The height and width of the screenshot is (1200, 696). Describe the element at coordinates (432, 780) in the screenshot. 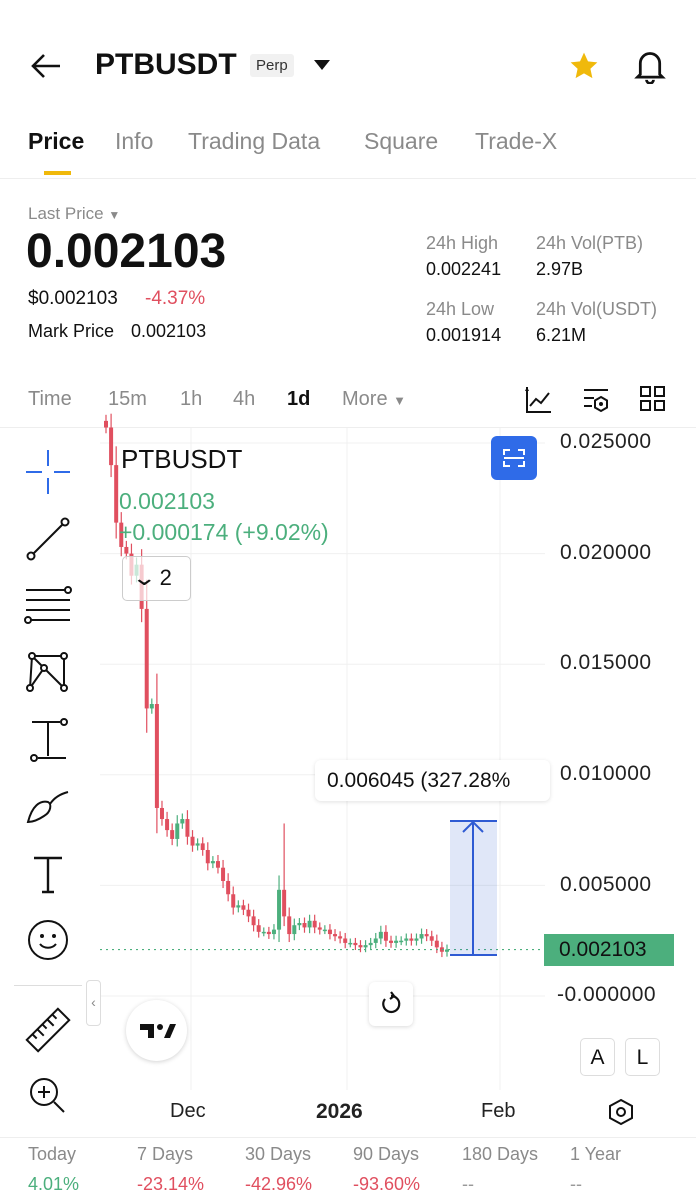

I see `measure-tooltip: 0.006045 (327.28%` at that location.